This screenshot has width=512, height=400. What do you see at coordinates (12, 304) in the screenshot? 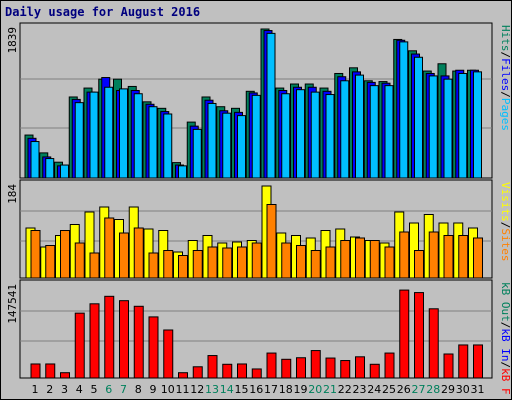
I see `y-max-label: 147541` at bounding box center [12, 304].